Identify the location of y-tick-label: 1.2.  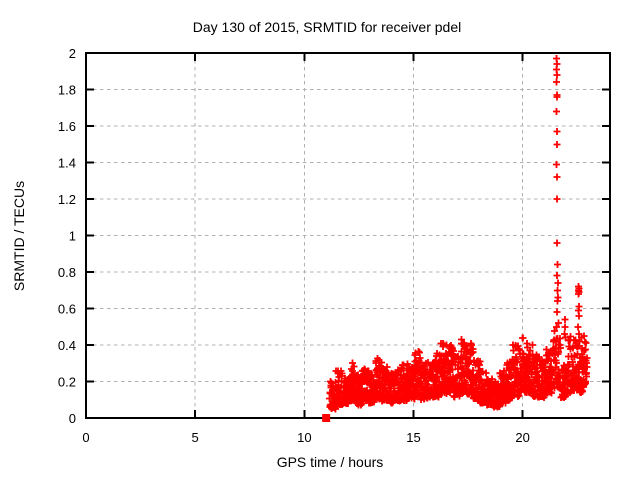
(67, 199).